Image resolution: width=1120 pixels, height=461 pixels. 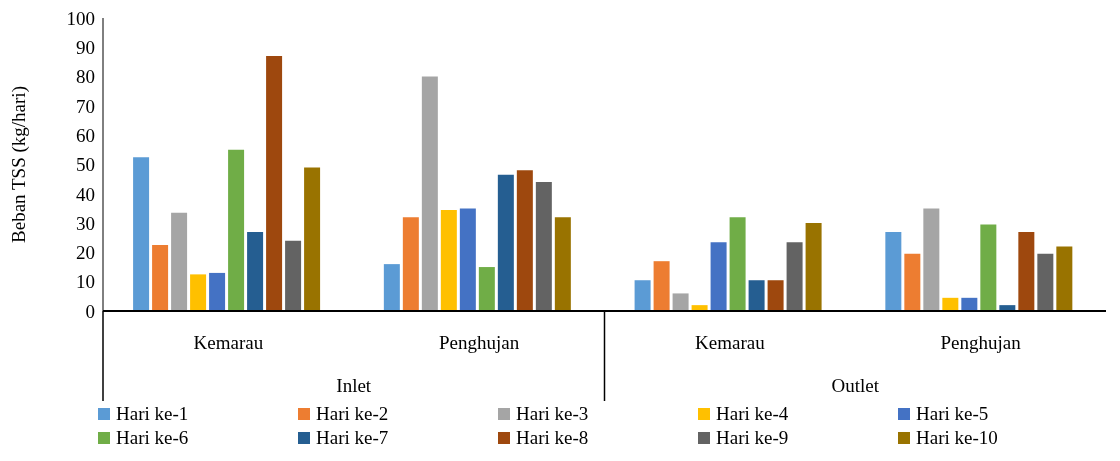 I want to click on legend-label: Hari ke-3, so click(x=552, y=414).